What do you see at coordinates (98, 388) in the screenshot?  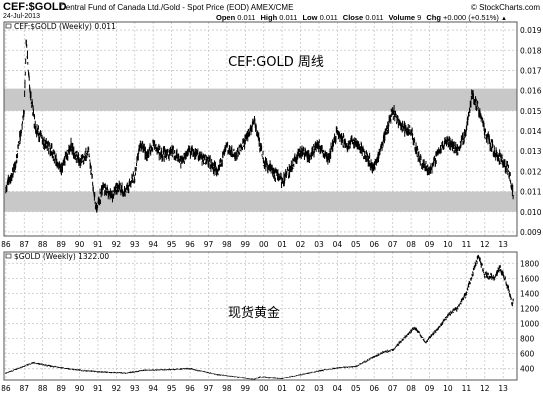 I see `x-tick-label: 91` at bounding box center [98, 388].